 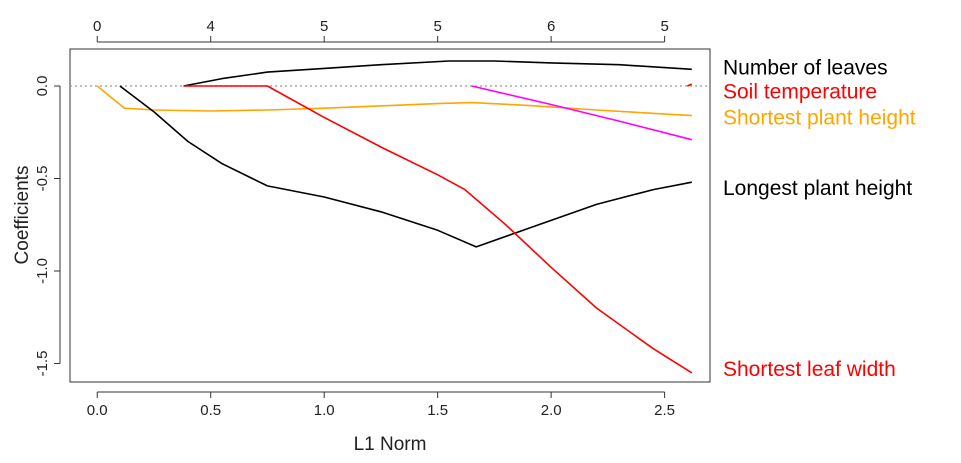 I want to click on y-tick-label: 0.0, so click(x=42, y=86).